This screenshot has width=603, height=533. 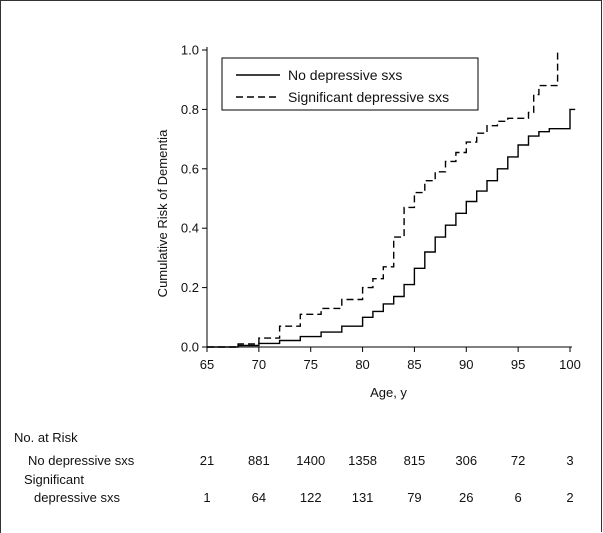 What do you see at coordinates (362, 364) in the screenshot?
I see `x-tick-label: 80` at bounding box center [362, 364].